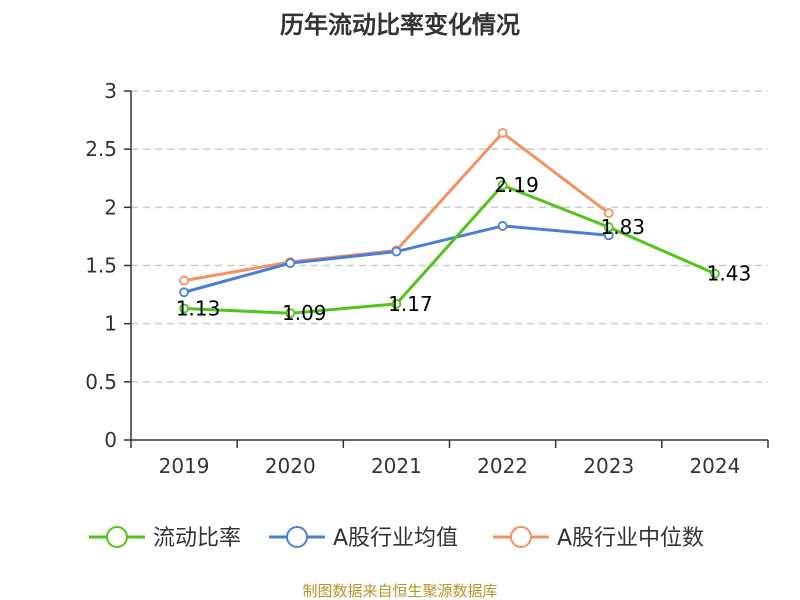 This screenshot has width=800, height=600. I want to click on data-label: 1.83, so click(622, 227).